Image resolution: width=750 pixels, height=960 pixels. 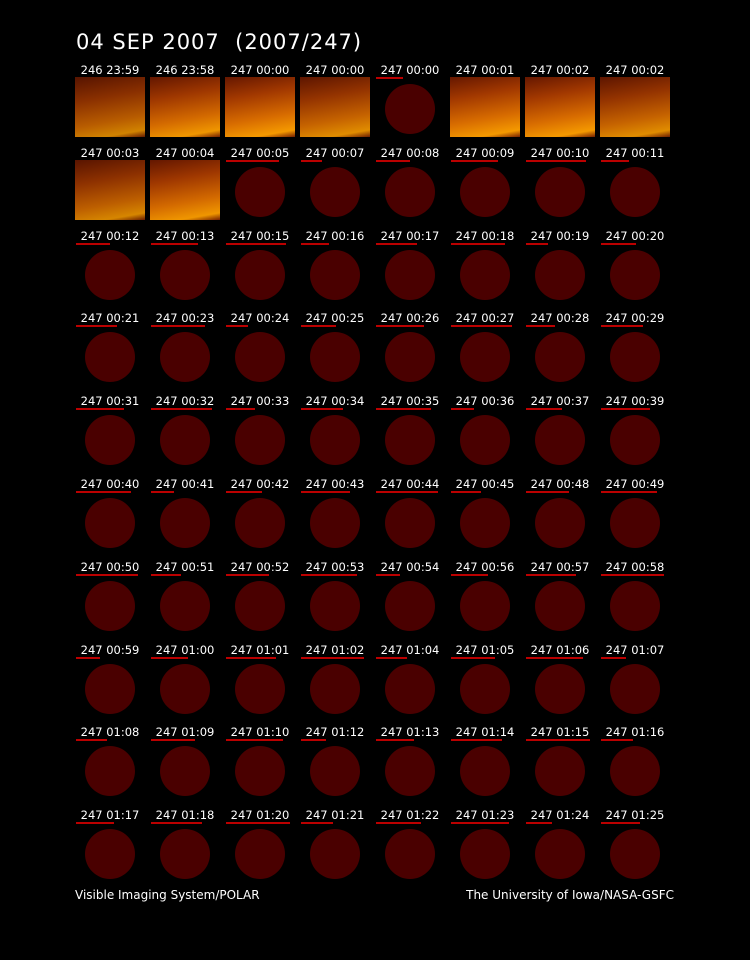 What do you see at coordinates (260, 484) in the screenshot?
I see `timestamp-label: 247 00:42` at bounding box center [260, 484].